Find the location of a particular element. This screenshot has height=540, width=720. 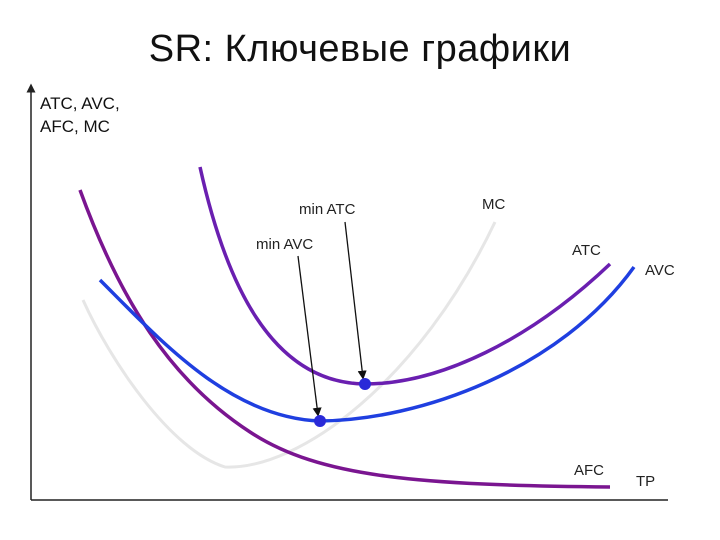

min-atc-point is located at coordinates (365, 384).